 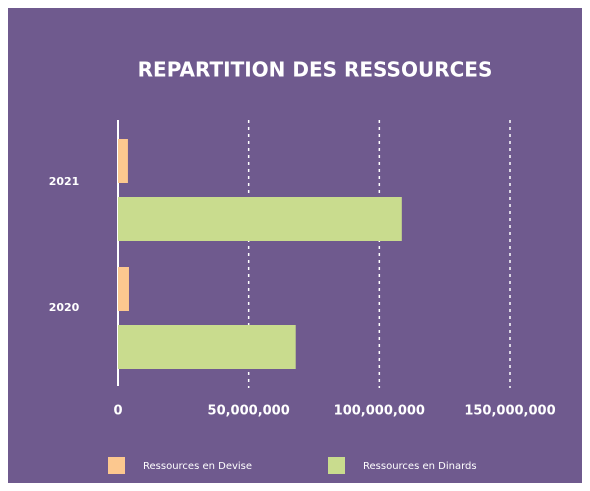 I want to click on legend-label: Ressources en Devise, so click(x=197, y=466).